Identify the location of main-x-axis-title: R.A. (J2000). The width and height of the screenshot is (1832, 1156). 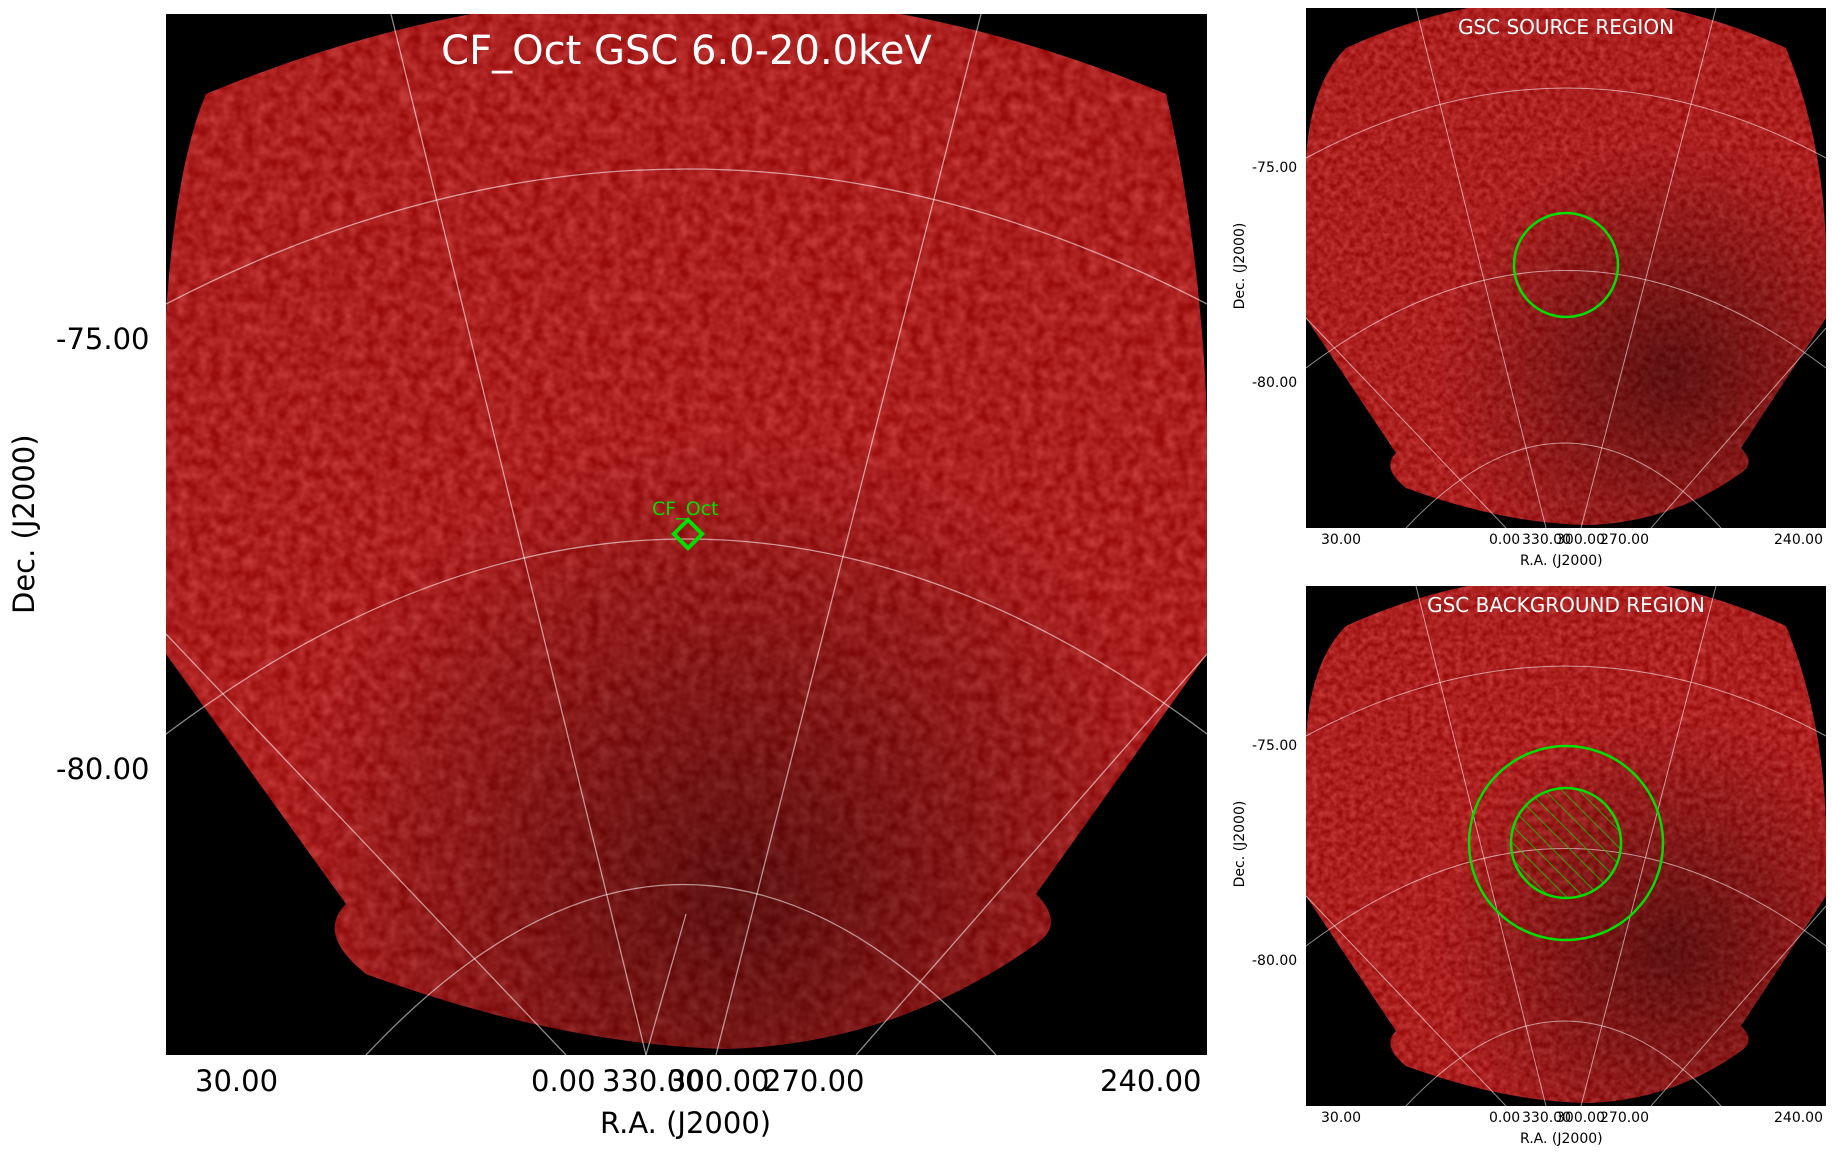
(686, 1123).